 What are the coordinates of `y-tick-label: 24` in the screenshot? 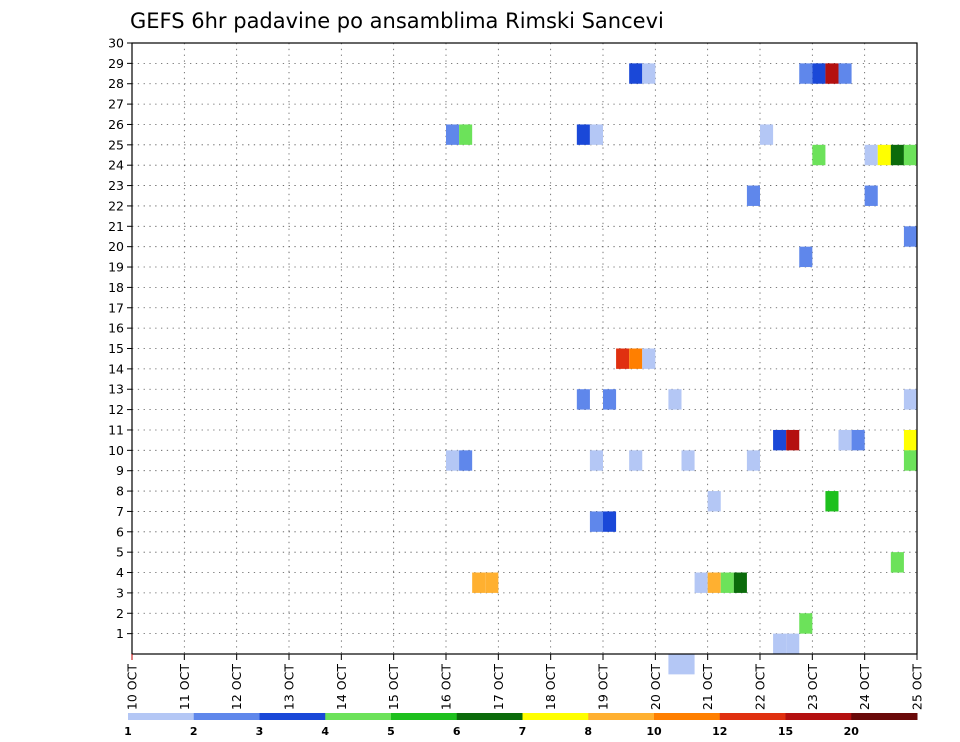 It's located at (116, 165).